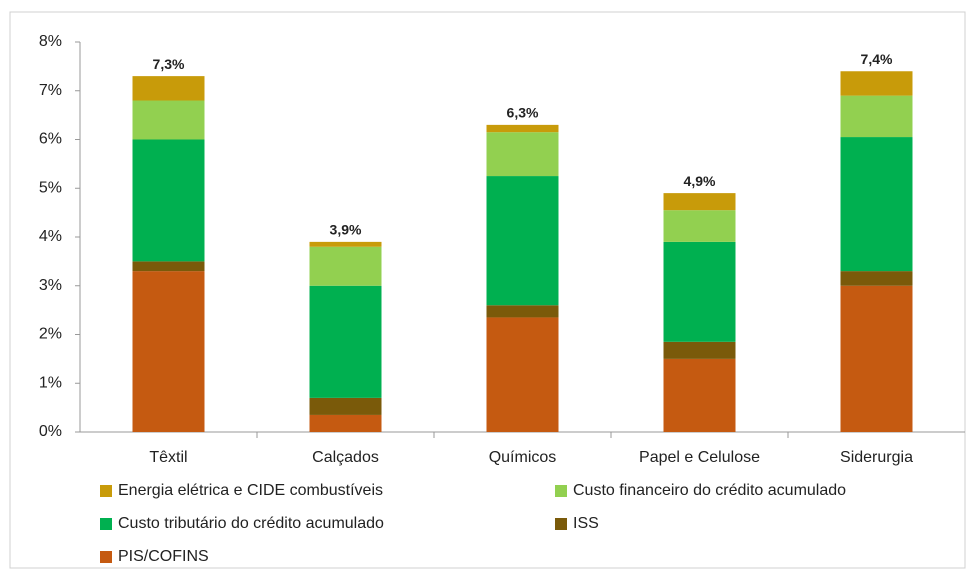  Describe the element at coordinates (50, 236) in the screenshot. I see `y-tick-label: 4%` at that location.